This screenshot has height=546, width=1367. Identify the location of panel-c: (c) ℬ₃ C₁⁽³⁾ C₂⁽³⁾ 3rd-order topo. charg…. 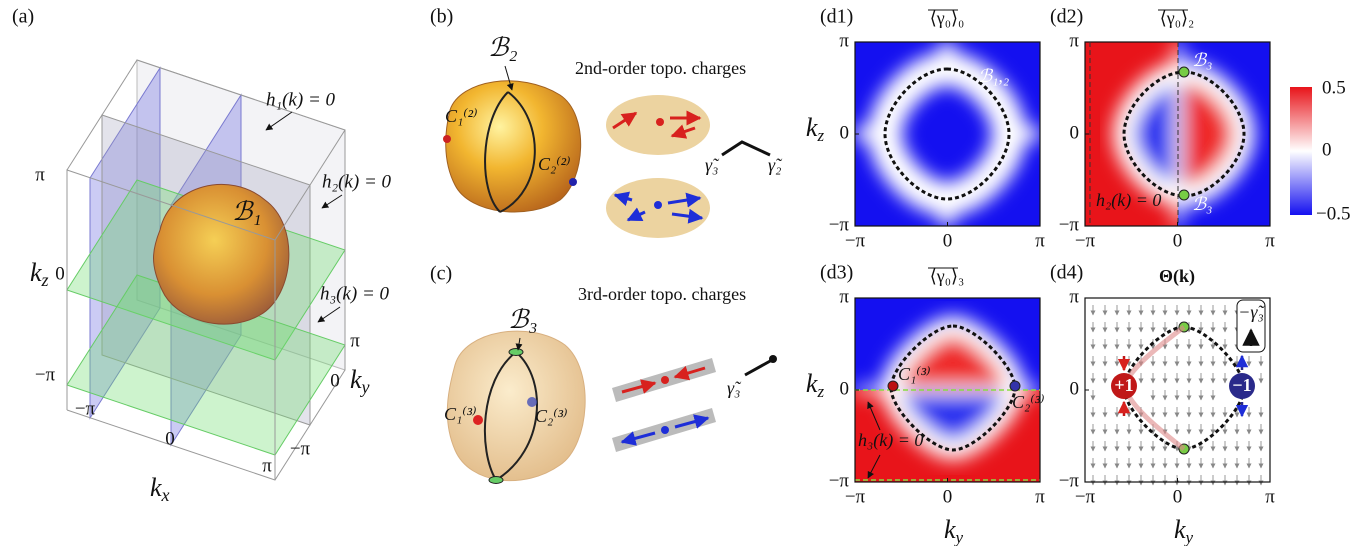
(603, 373).